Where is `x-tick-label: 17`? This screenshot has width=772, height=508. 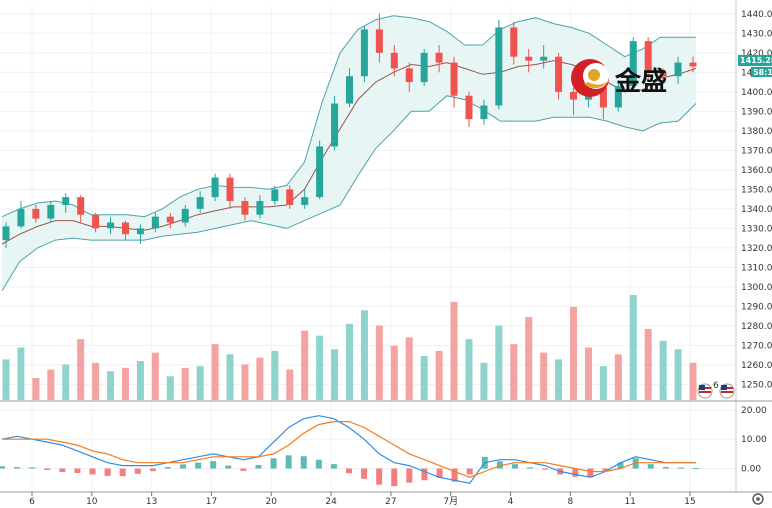
x-tick-label: 17 is located at coordinates (211, 502).